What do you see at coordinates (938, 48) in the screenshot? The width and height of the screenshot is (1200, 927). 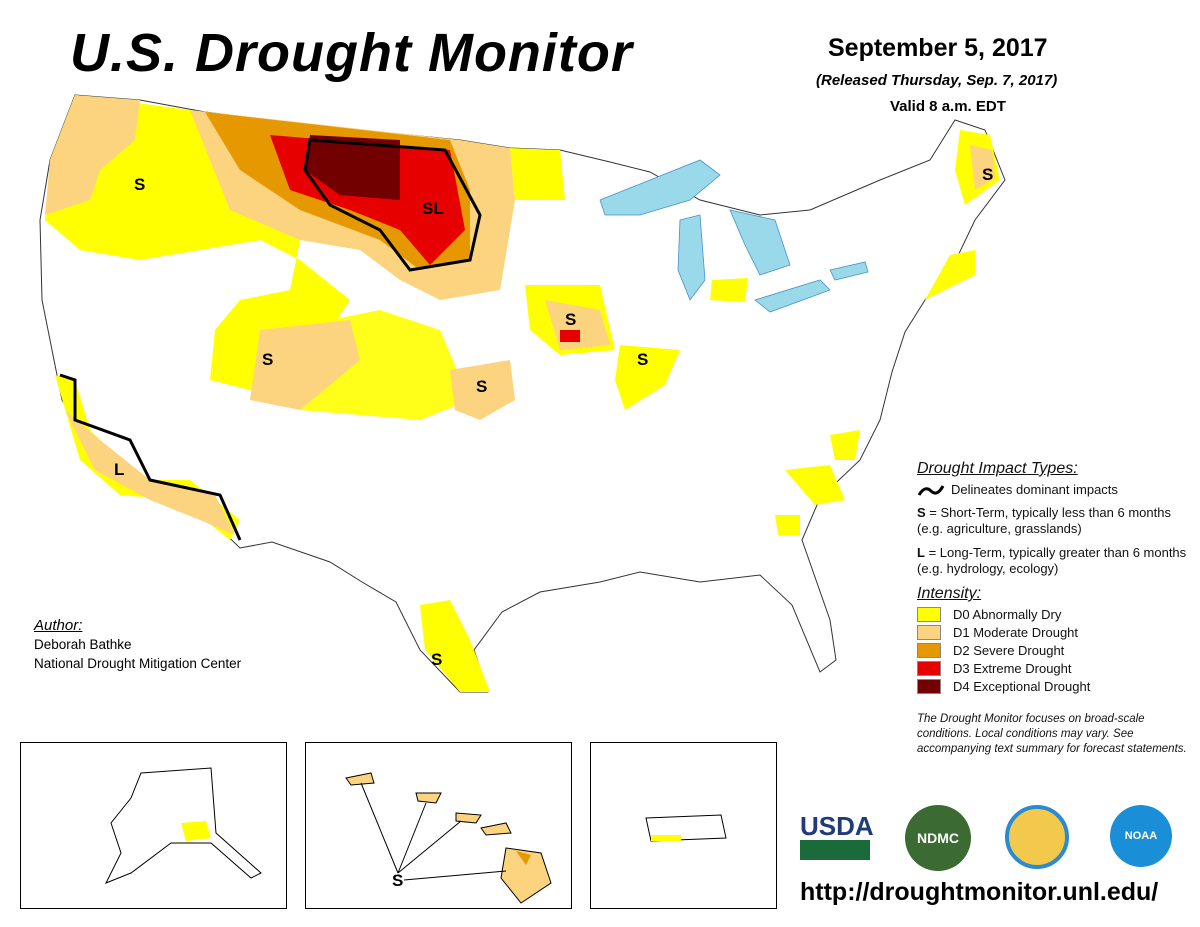 I see `map-date: September 5, 2017` at bounding box center [938, 48].